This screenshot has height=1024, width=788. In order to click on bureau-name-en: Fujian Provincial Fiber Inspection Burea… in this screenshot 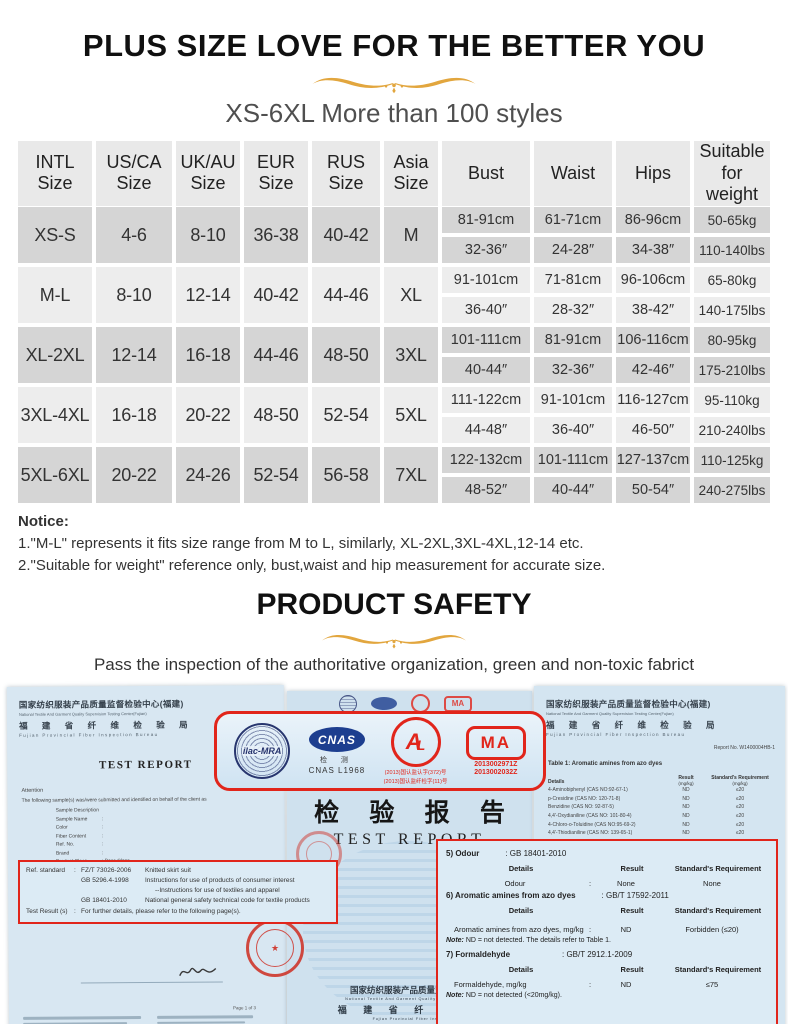, I will do `click(616, 735)`.